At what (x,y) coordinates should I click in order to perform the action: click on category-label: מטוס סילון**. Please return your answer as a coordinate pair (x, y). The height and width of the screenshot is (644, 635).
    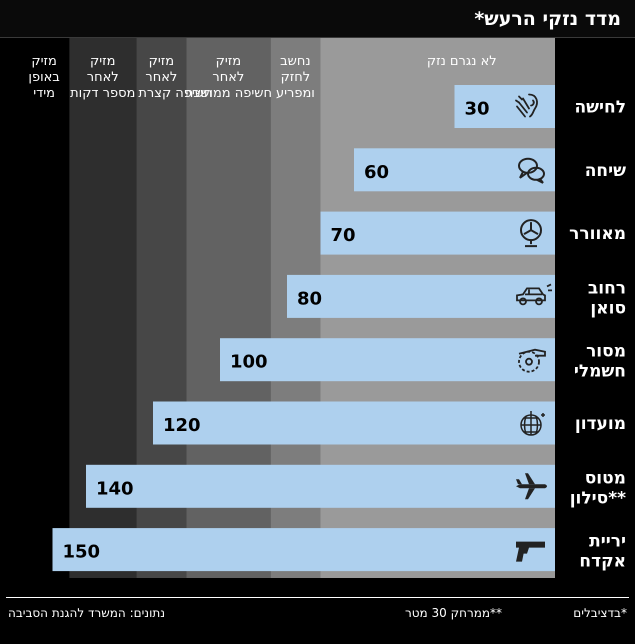
    Looking at the image, I should click on (598, 488).